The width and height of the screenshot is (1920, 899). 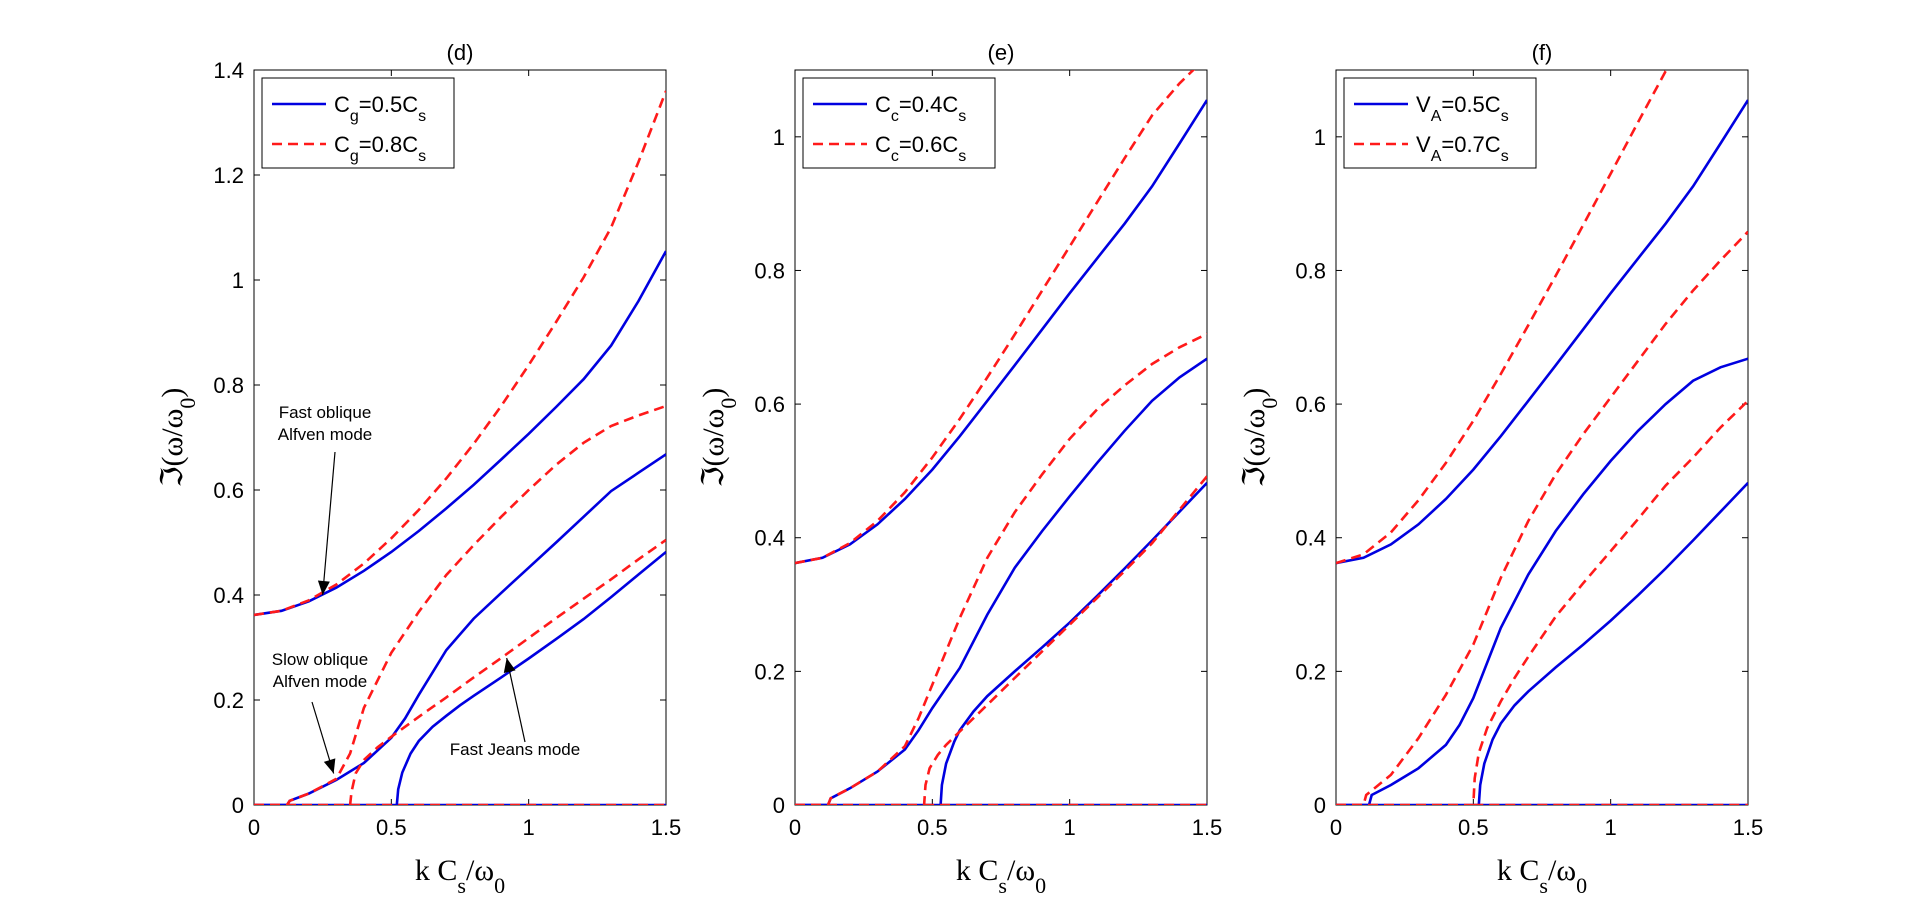 What do you see at coordinates (320, 712) in the screenshot?
I see `annotation: Slow oblique Alfven mode` at bounding box center [320, 712].